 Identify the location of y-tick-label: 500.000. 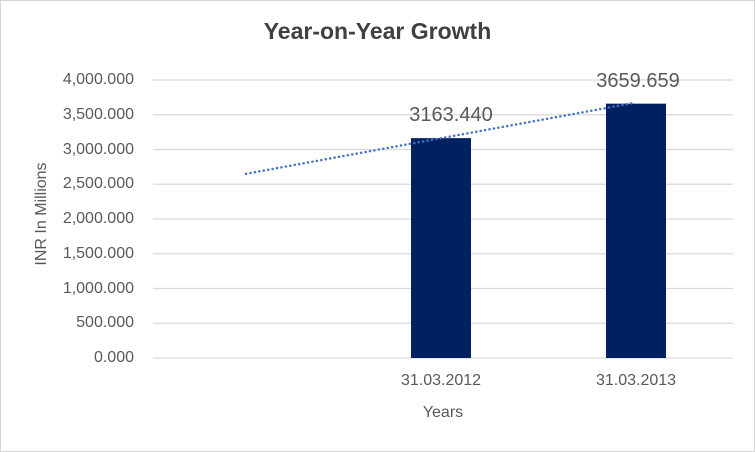
(105, 323).